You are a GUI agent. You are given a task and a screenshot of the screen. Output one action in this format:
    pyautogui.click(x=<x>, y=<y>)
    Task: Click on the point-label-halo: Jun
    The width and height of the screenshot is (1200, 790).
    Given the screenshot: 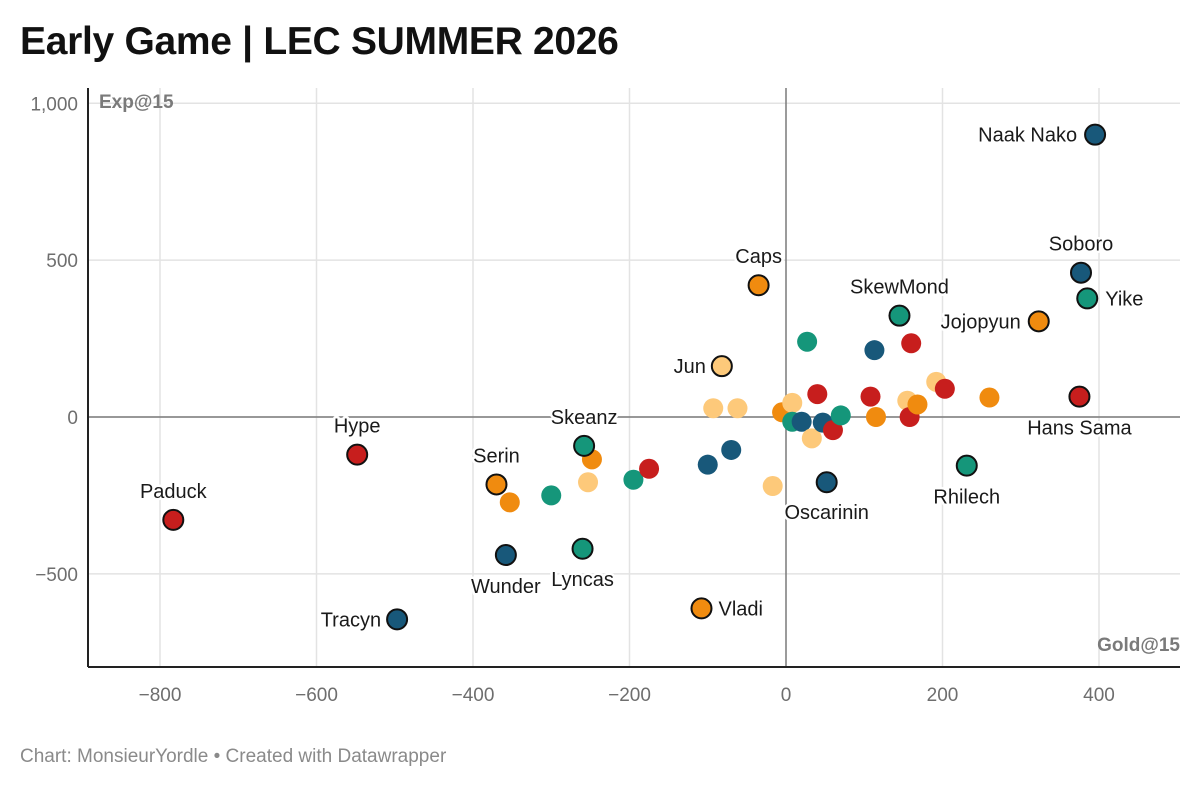 What is the action you would take?
    pyautogui.click(x=690, y=367)
    